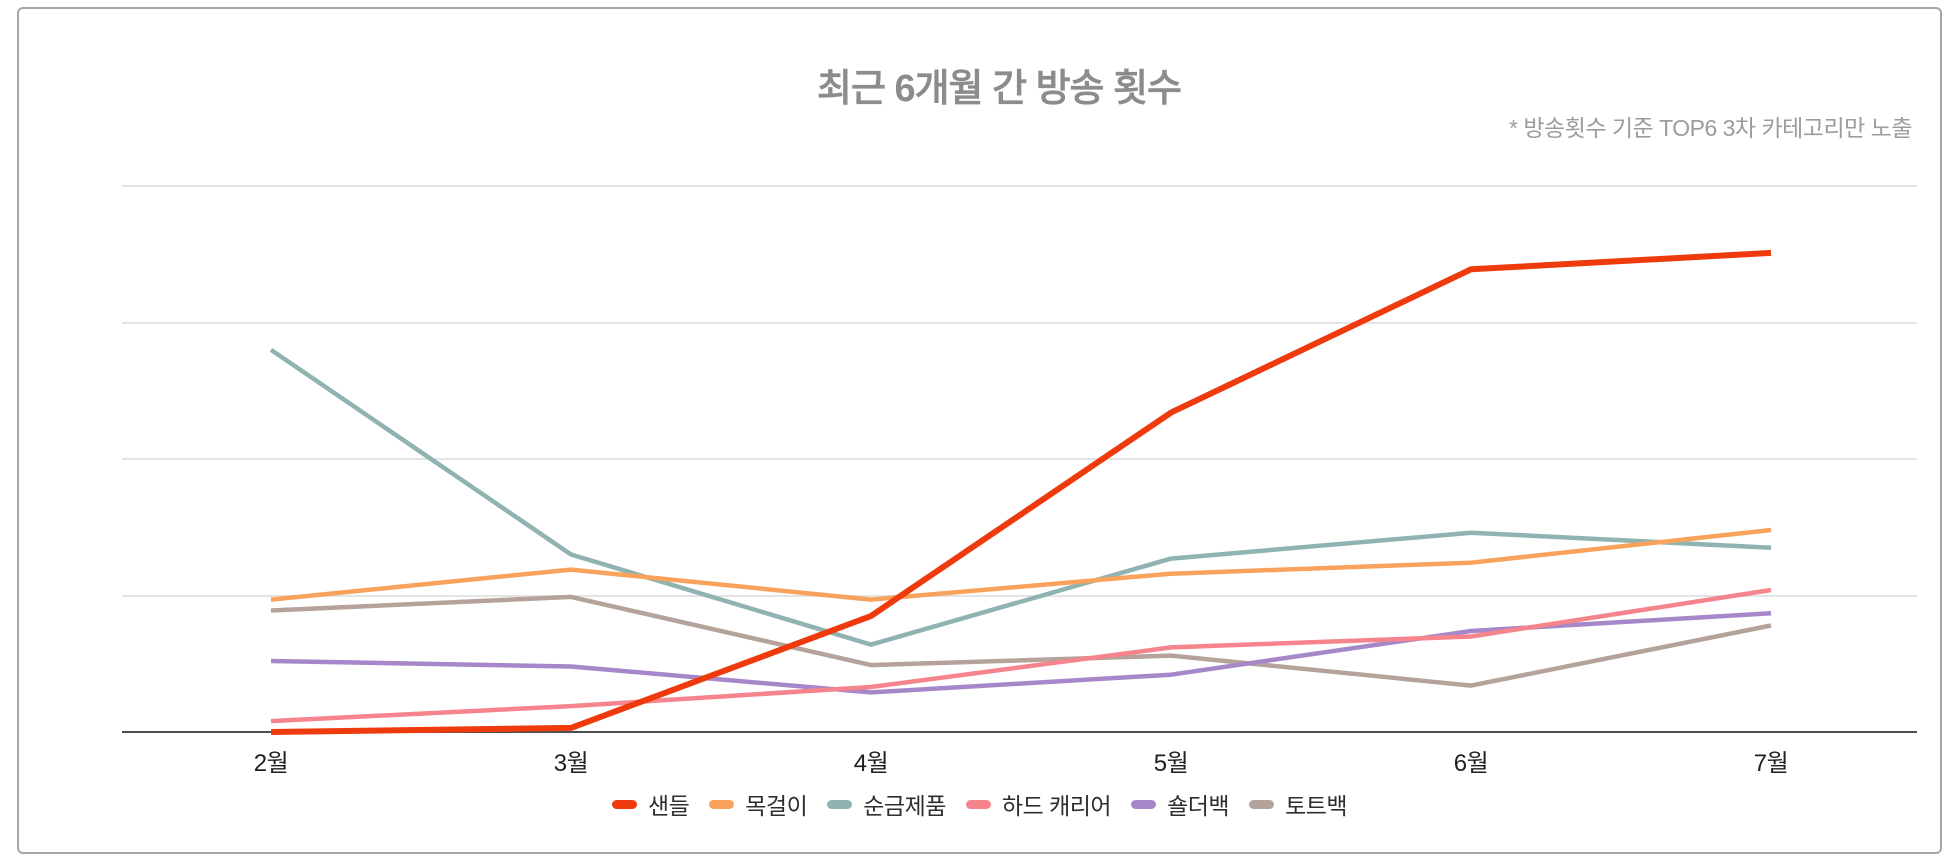  What do you see at coordinates (1019, 732) in the screenshot?
I see `x-axis-line` at bounding box center [1019, 732].